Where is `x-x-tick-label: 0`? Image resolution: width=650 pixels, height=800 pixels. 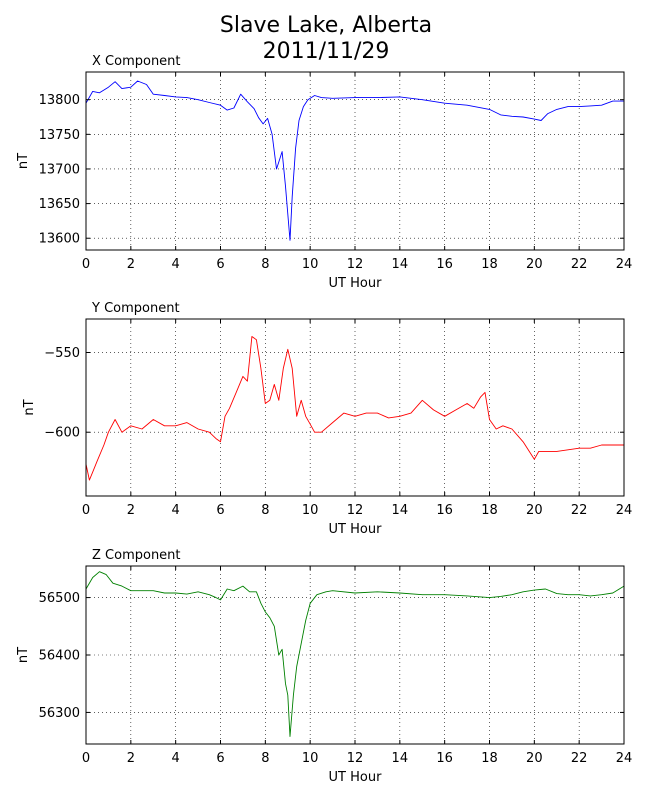
x-x-tick-label: 0 is located at coordinates (86, 264).